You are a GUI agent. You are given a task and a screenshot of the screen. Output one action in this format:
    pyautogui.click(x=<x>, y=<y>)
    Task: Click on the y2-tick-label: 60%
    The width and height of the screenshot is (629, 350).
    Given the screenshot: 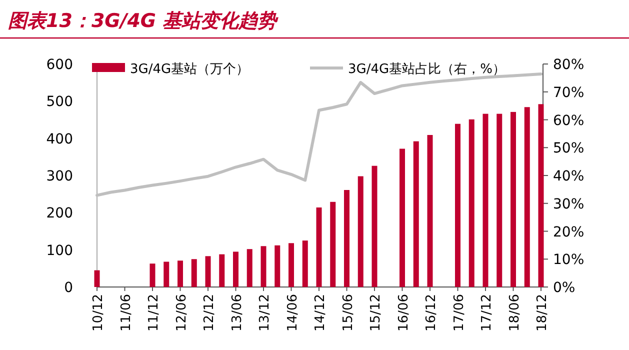 What is the action you would take?
    pyautogui.click(x=568, y=120)
    